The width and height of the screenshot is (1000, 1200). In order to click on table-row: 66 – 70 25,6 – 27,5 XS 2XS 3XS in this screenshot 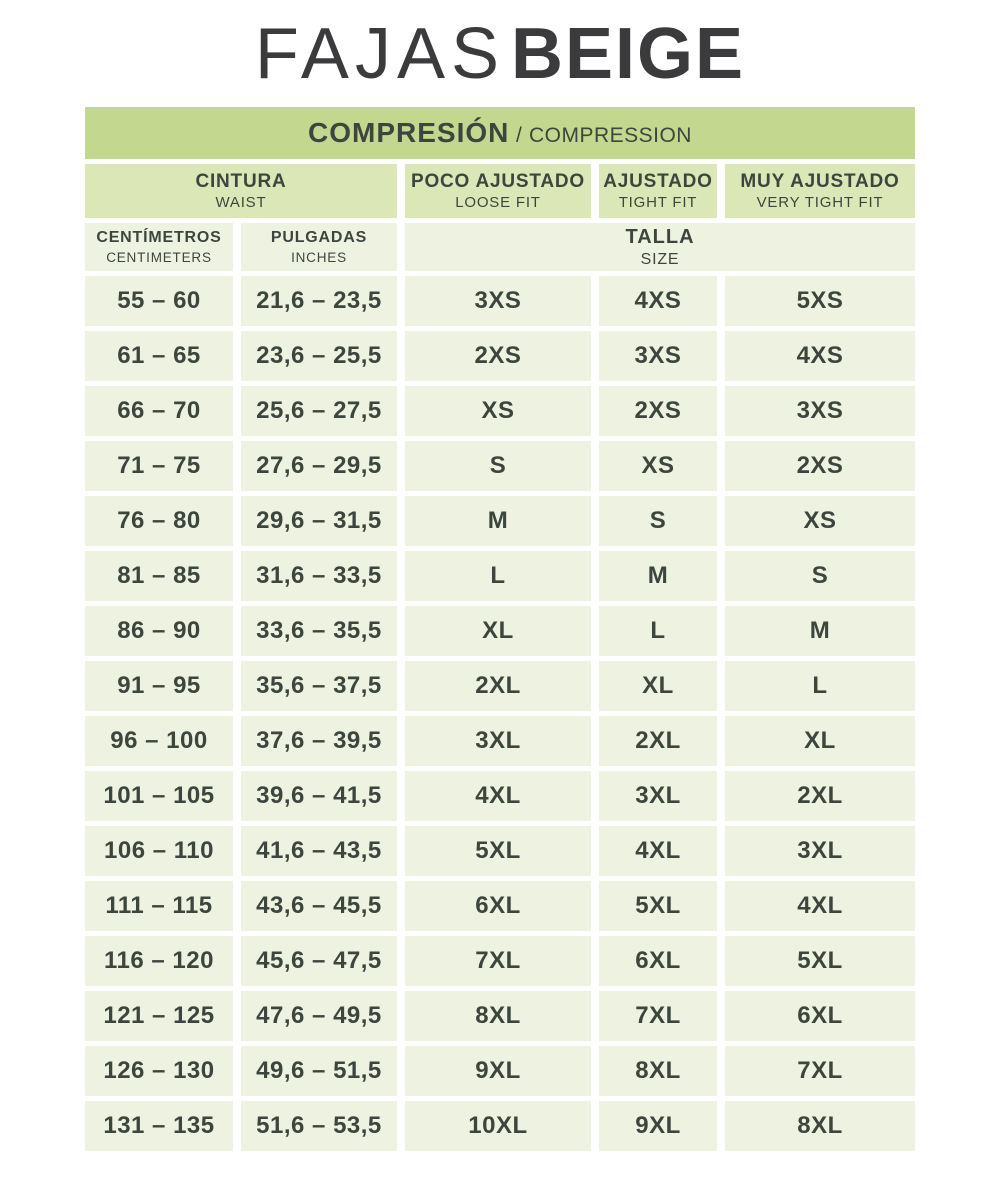, I will do `click(500, 411)`.